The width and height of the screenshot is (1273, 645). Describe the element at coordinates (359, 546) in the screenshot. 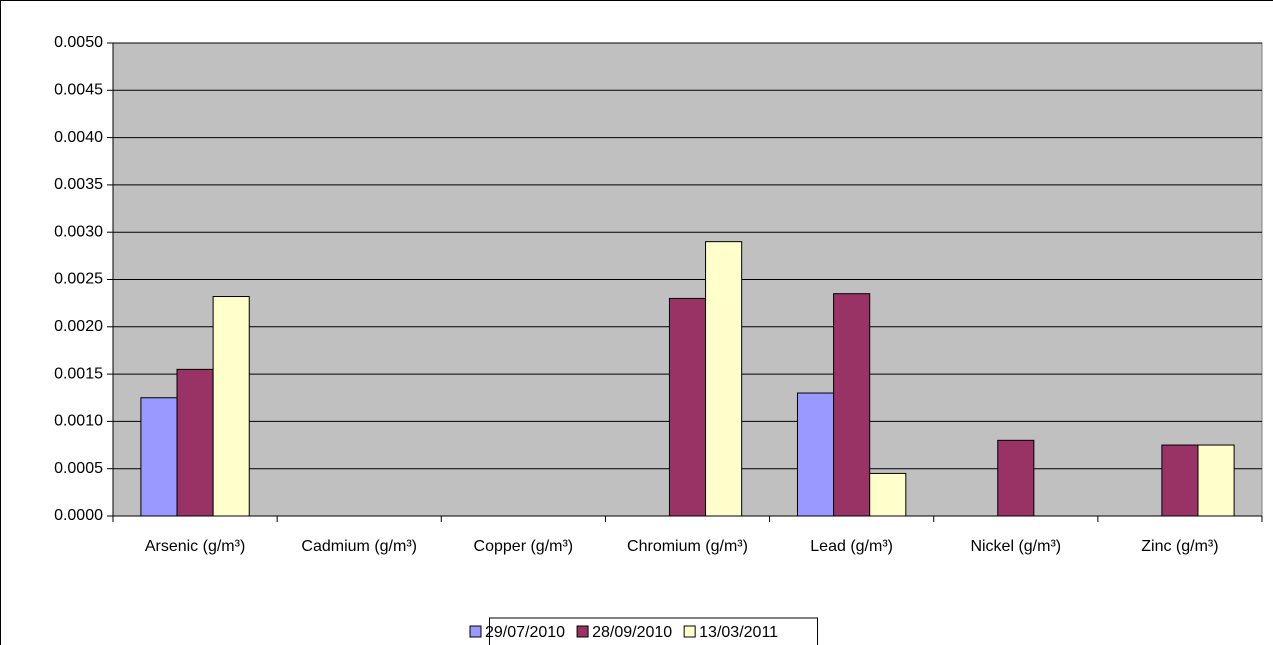

I see `x-tick-label: Cadmium (g/m³)` at that location.